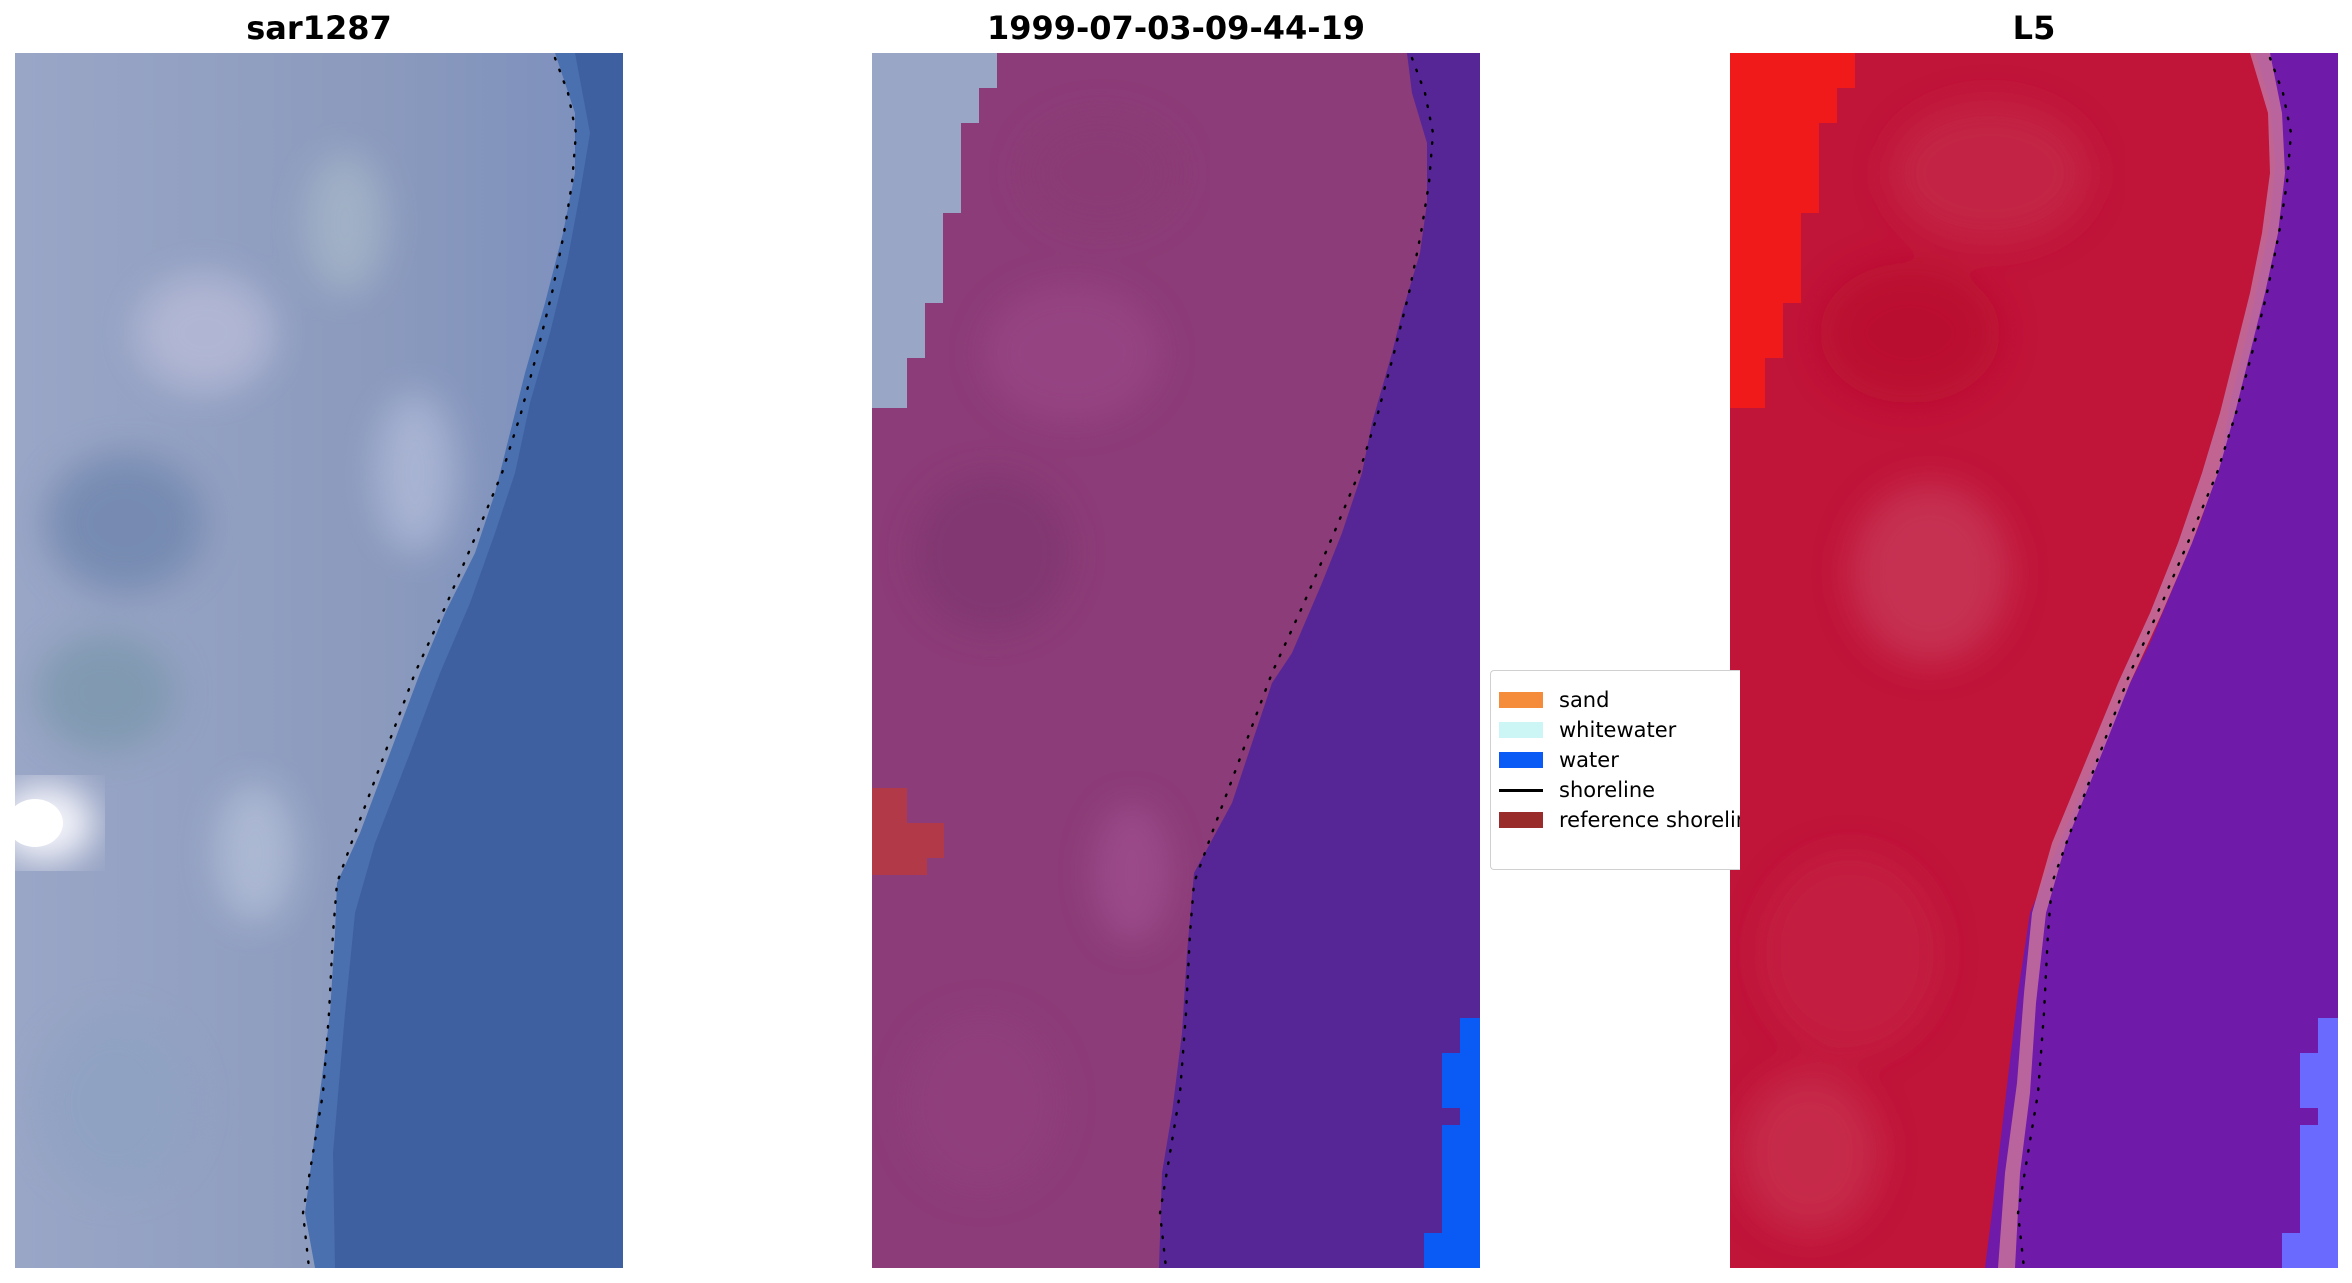  I want to click on legend-item-water: water, so click(1559, 760).